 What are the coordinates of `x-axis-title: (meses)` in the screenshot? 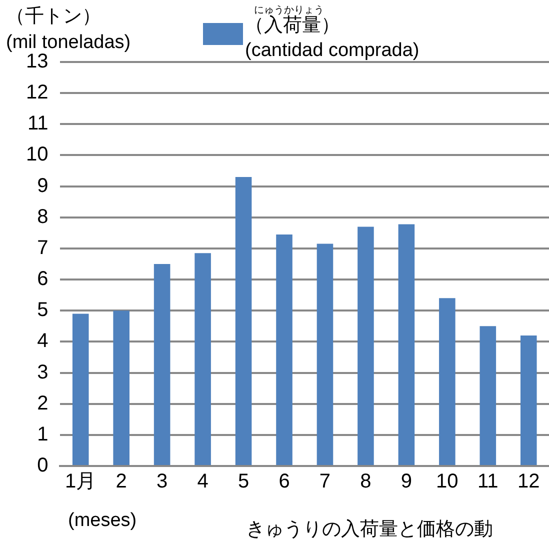 It's located at (102, 521).